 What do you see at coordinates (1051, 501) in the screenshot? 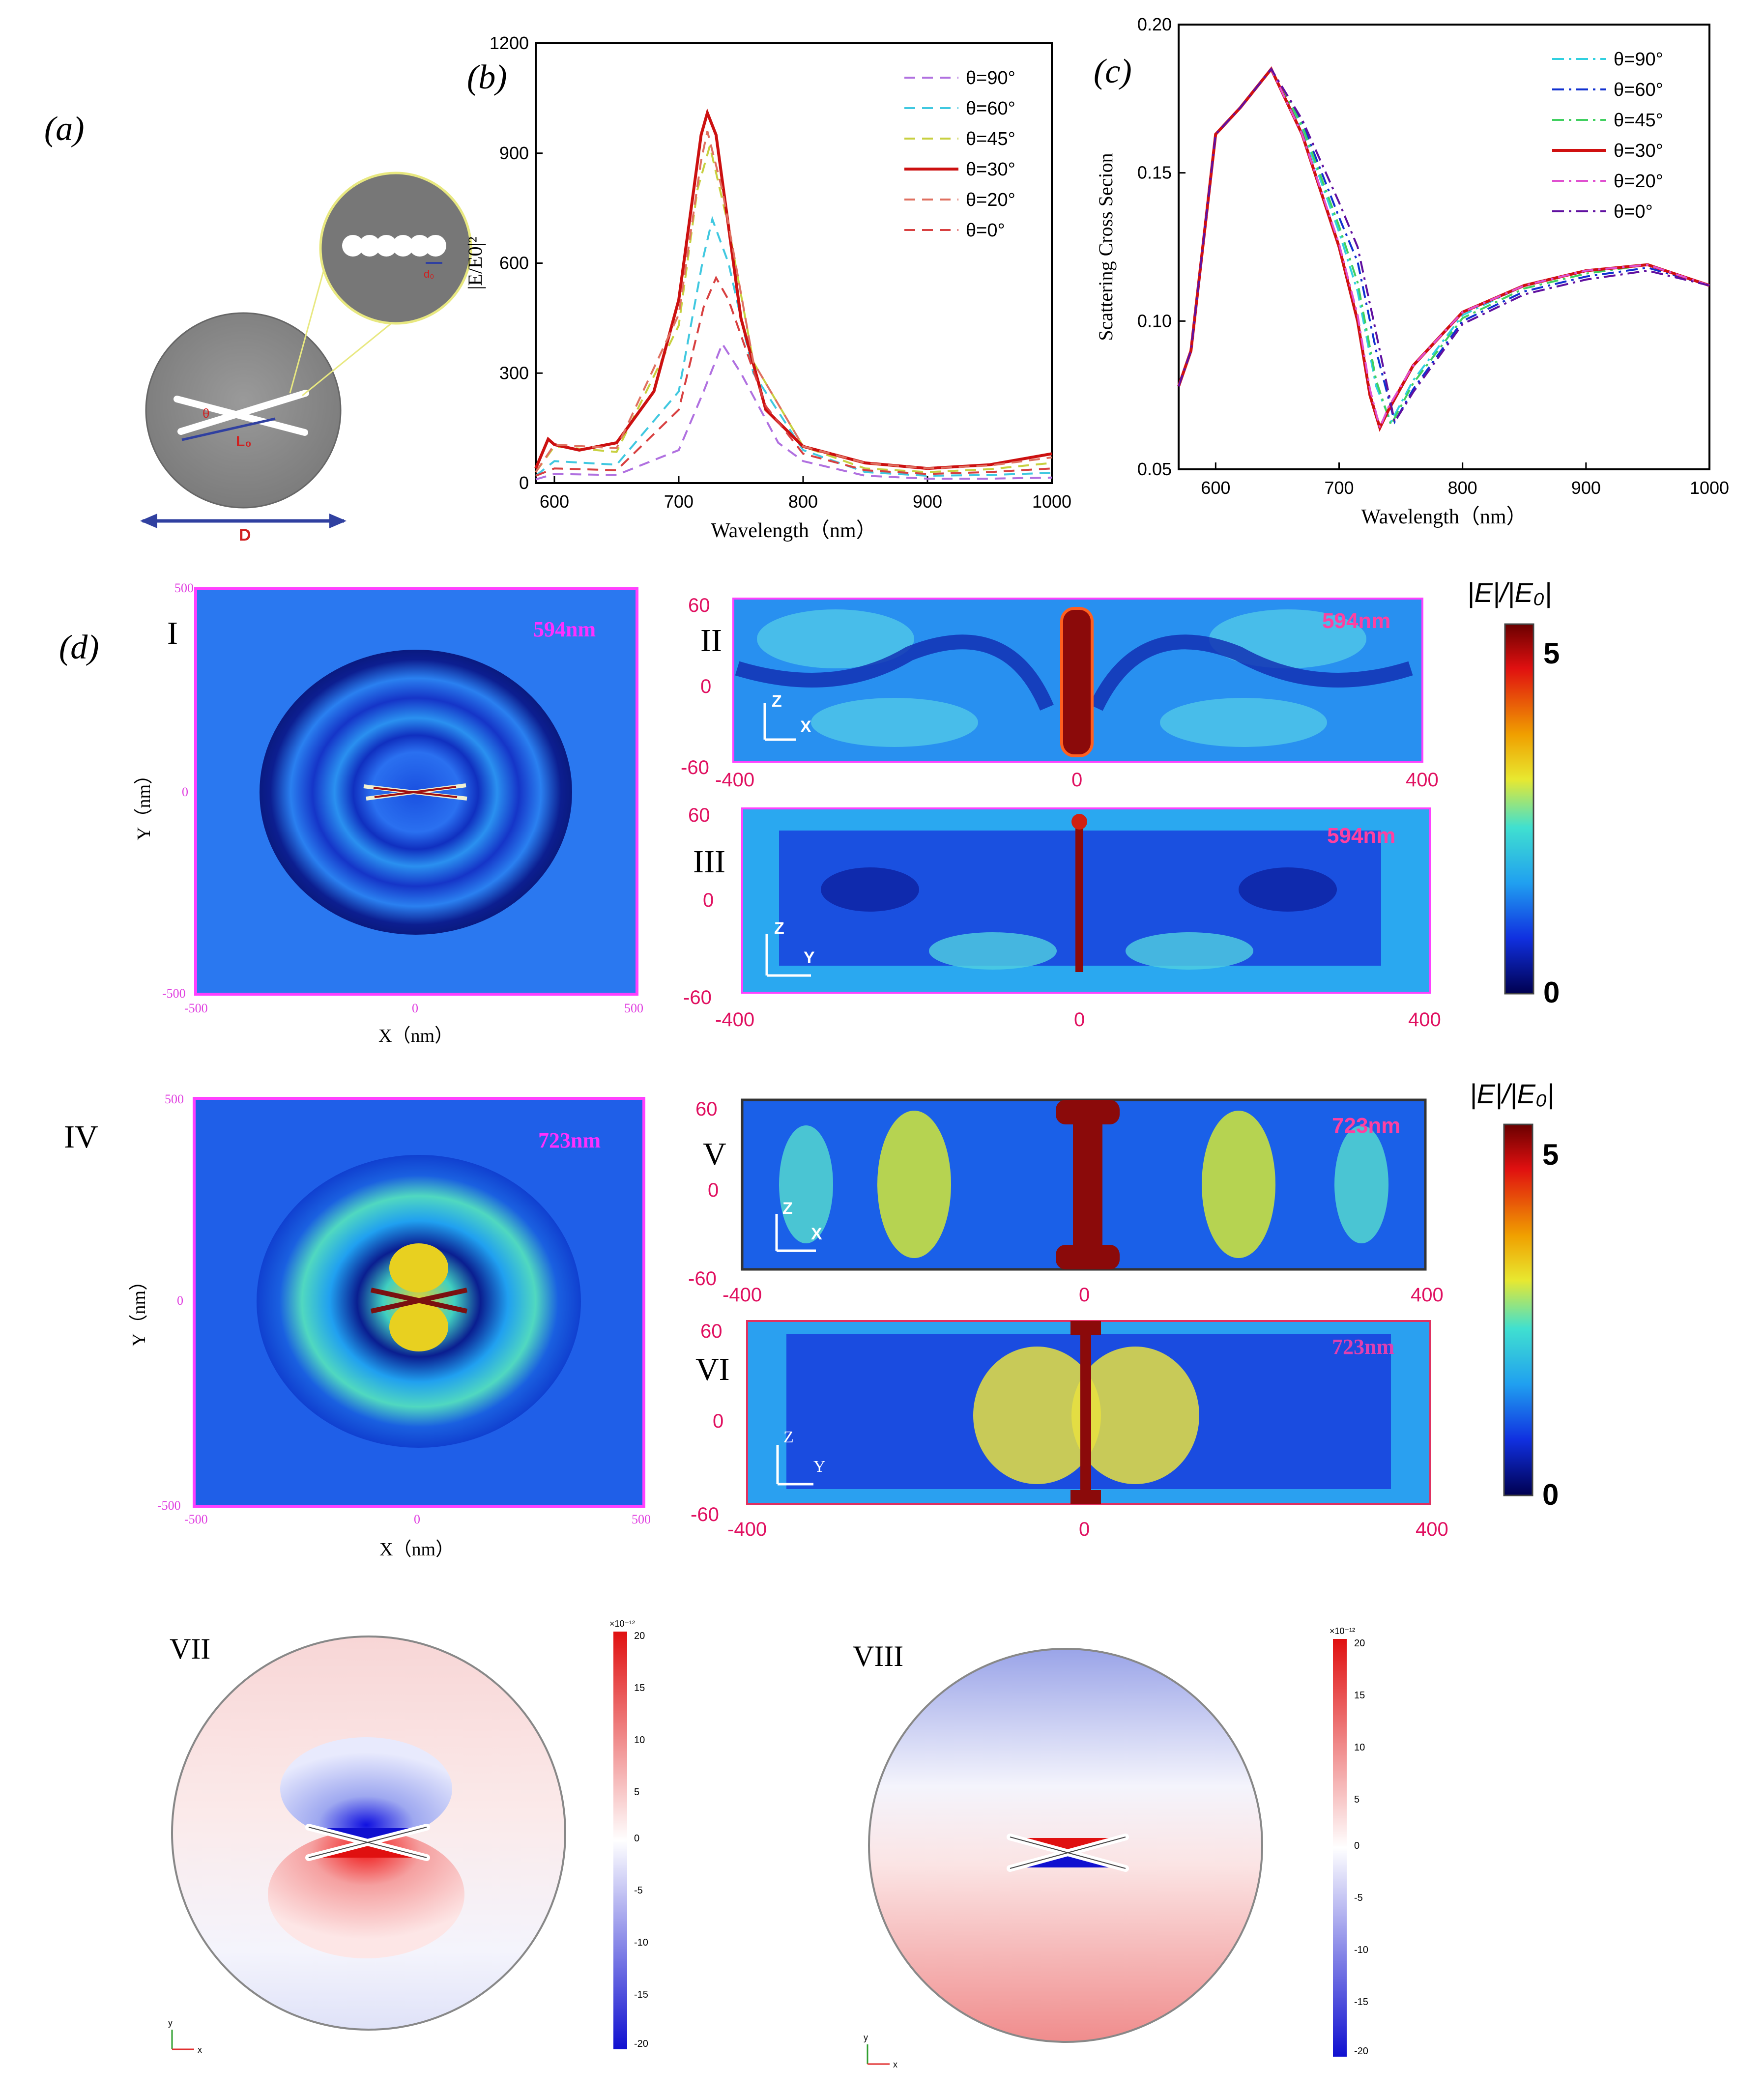
I see `x-tick-label: 1000` at bounding box center [1051, 501].